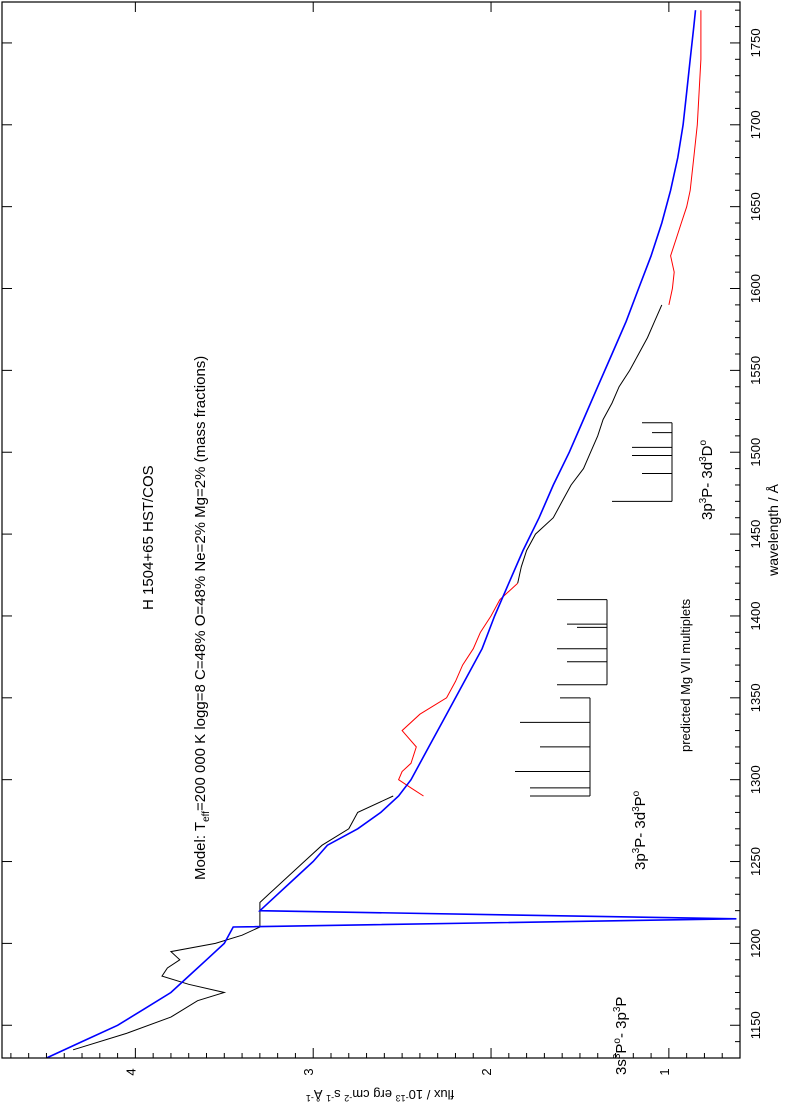 Image resolution: width=789 pixels, height=1106 pixels. Describe the element at coordinates (621, 1036) in the screenshot. I see `multiplet-label-1: 3s3Po- 3p3P` at that location.